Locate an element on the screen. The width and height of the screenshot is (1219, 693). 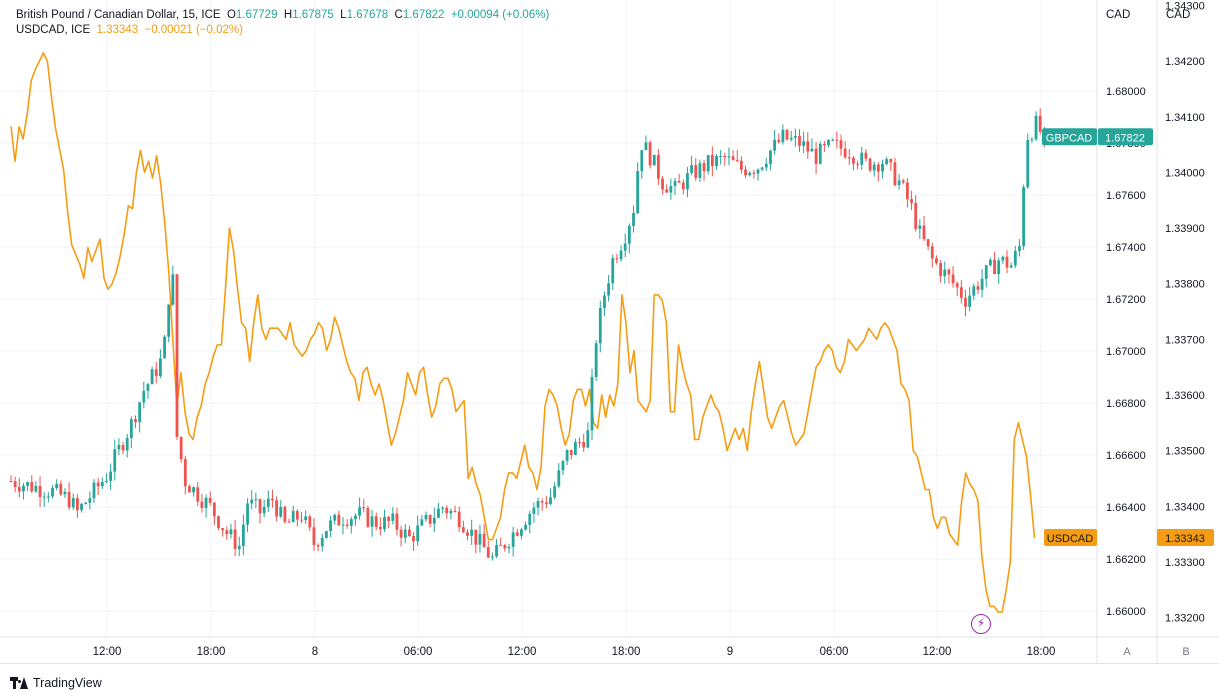
usdcad-tick-label: 1.34200 is located at coordinates (1185, 62).